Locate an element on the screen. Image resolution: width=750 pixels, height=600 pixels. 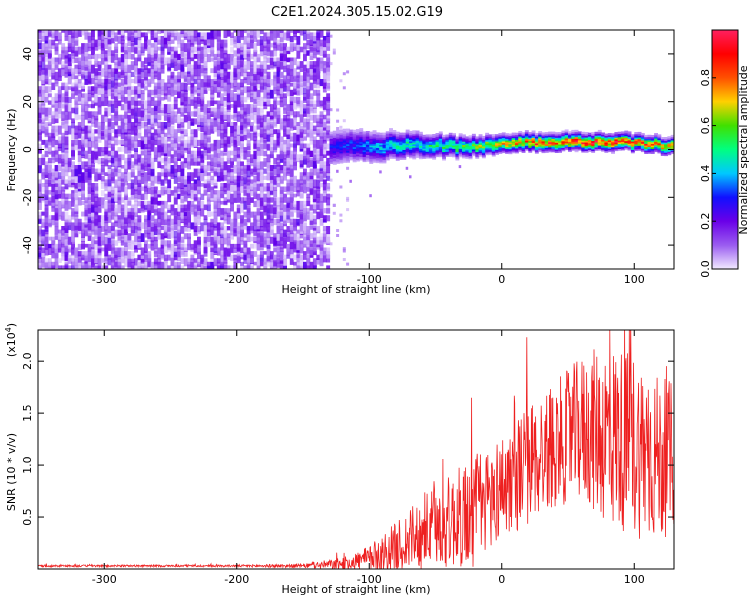
spectrogram-cell-2069 is located at coordinates (185, 187).